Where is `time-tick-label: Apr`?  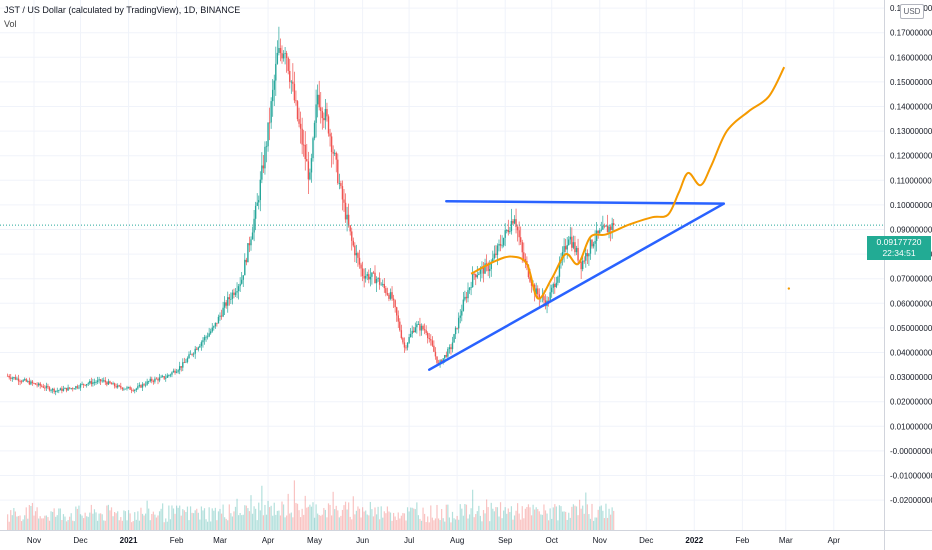 time-tick-label: Apr is located at coordinates (268, 540).